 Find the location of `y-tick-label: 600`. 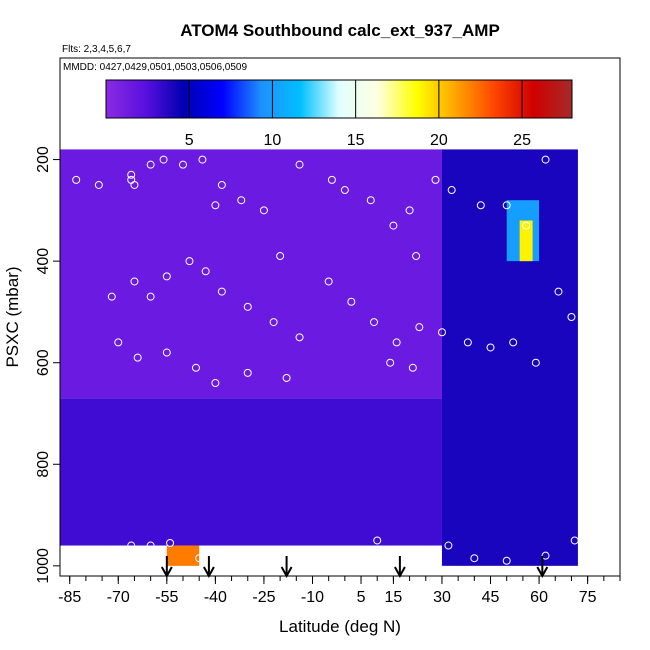

y-tick-label: 600 is located at coordinates (43, 362).